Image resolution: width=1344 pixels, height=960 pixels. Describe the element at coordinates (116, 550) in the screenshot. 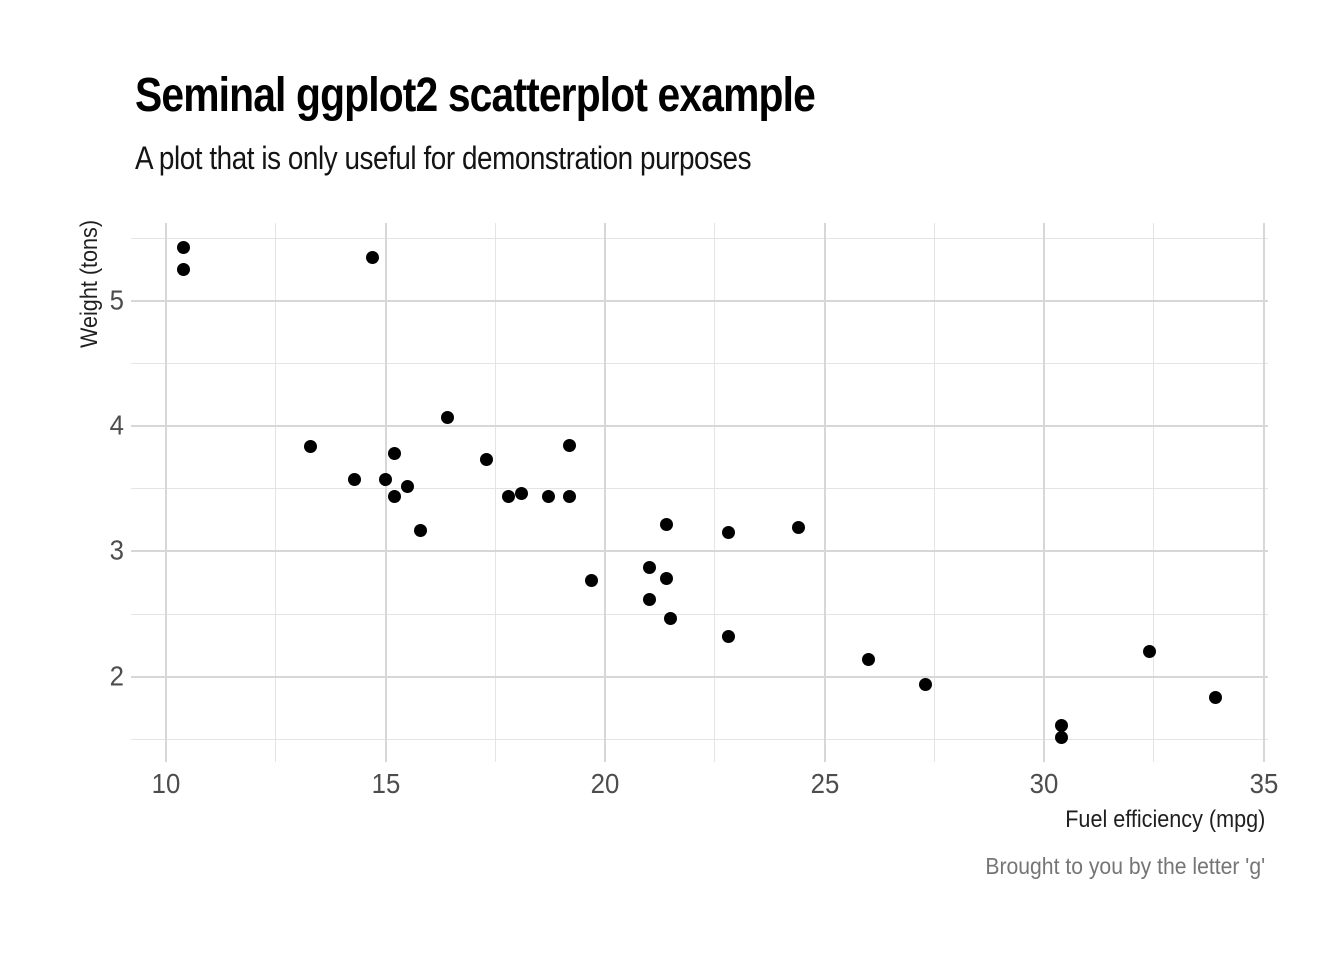

I see `y-tick-label: 3` at that location.